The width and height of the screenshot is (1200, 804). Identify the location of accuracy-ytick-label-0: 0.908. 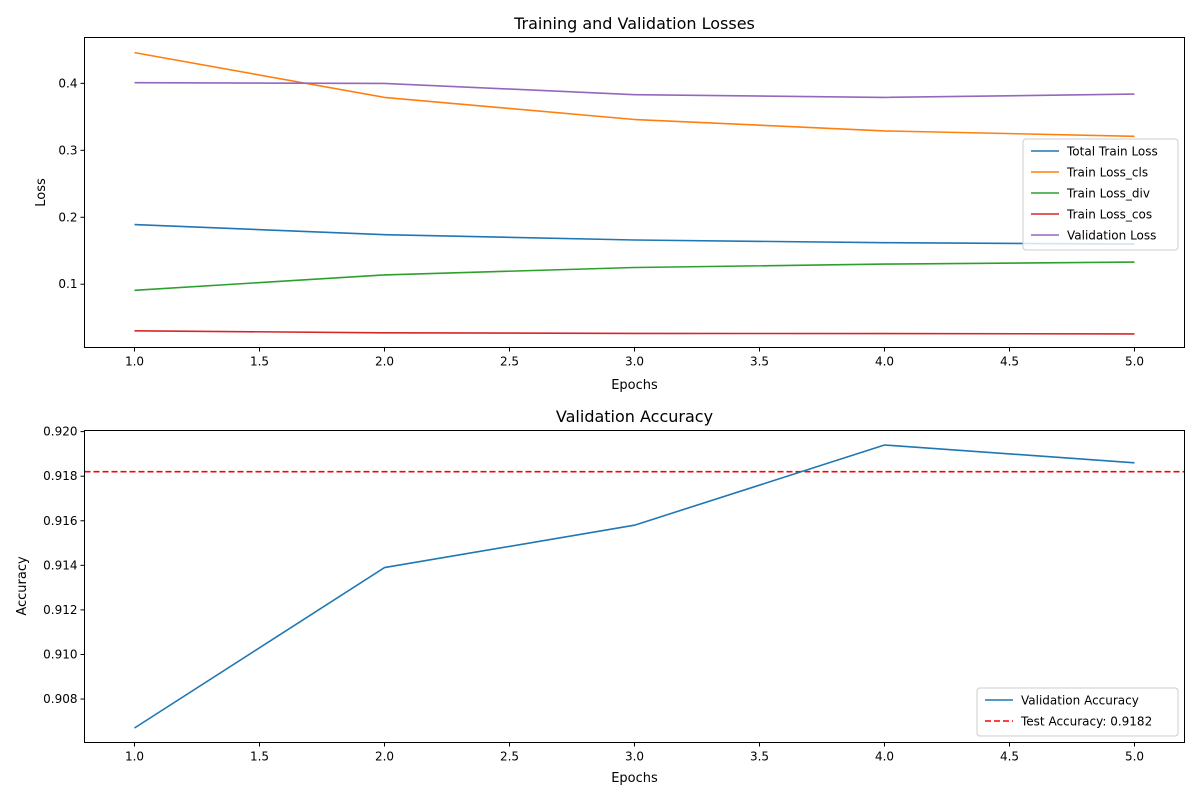
(60, 699).